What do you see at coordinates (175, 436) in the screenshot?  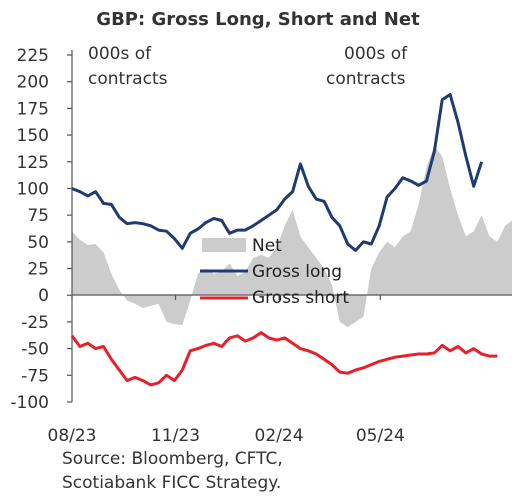 I see `x-tick-label: 11/23` at bounding box center [175, 436].